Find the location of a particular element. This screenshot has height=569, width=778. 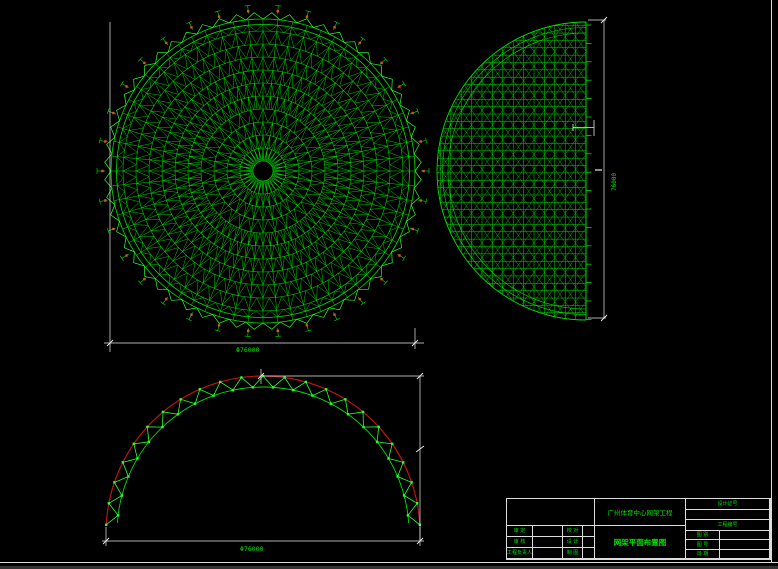

drawing-category-label: 图 别 is located at coordinates (703, 535).